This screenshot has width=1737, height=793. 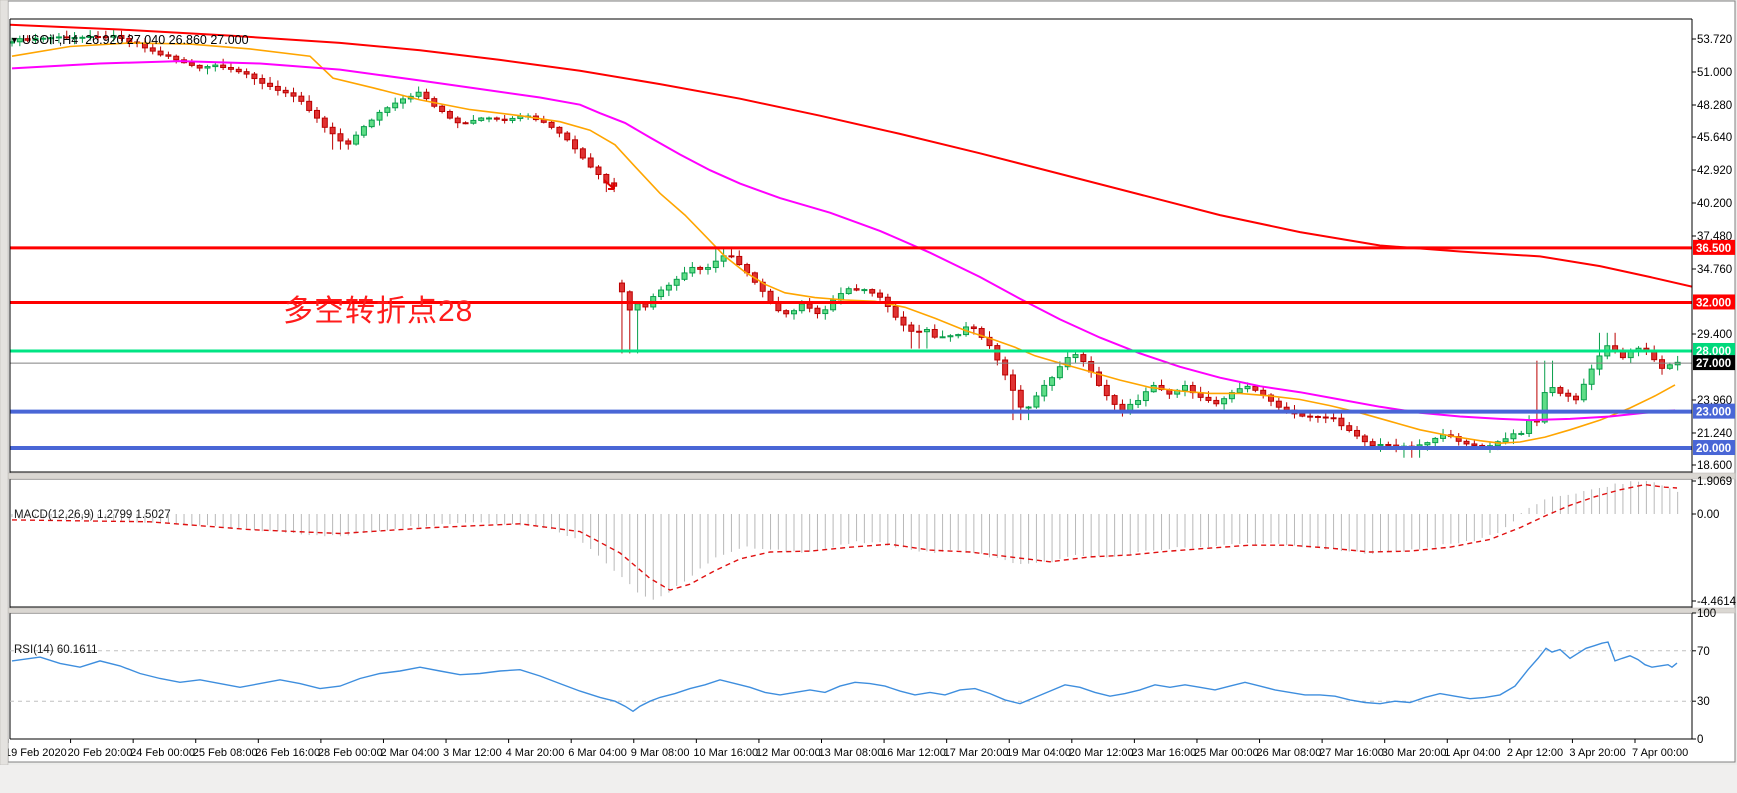 I want to click on time-label-22: 30 Mar 20:00, so click(x=1414, y=753).